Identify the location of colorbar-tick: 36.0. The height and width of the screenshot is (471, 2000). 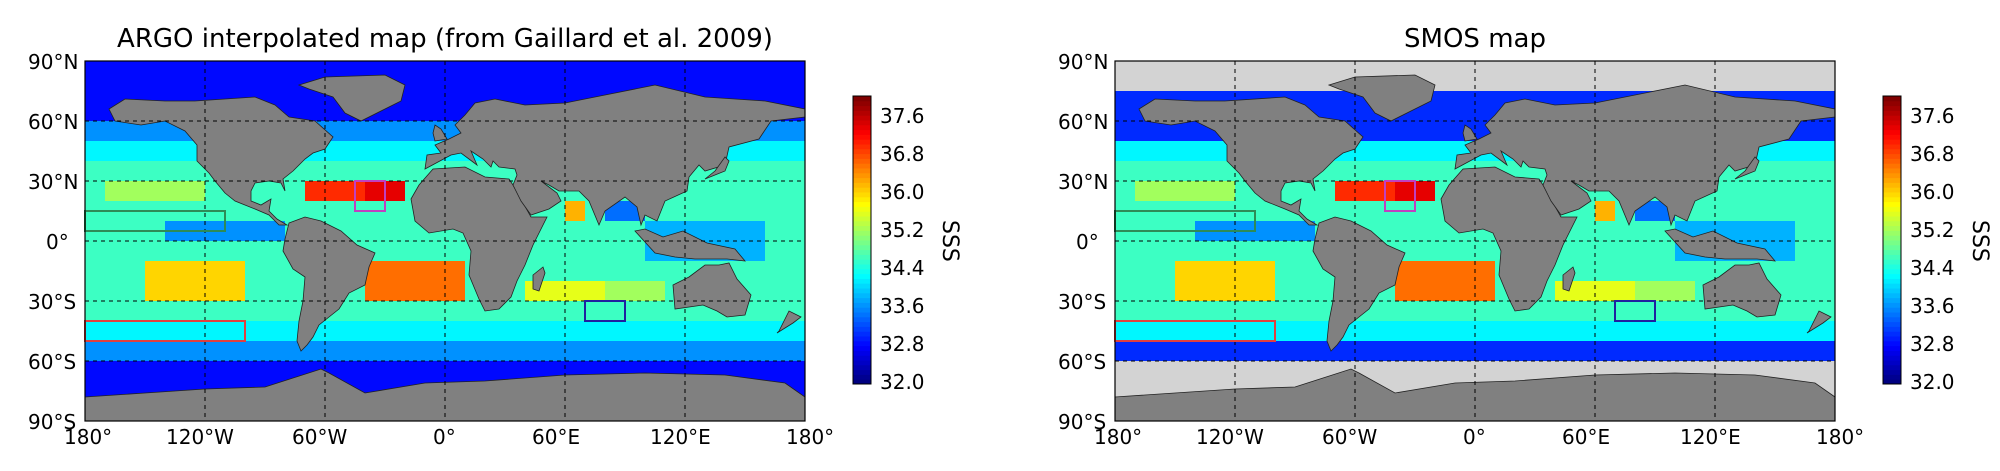
(1932, 192).